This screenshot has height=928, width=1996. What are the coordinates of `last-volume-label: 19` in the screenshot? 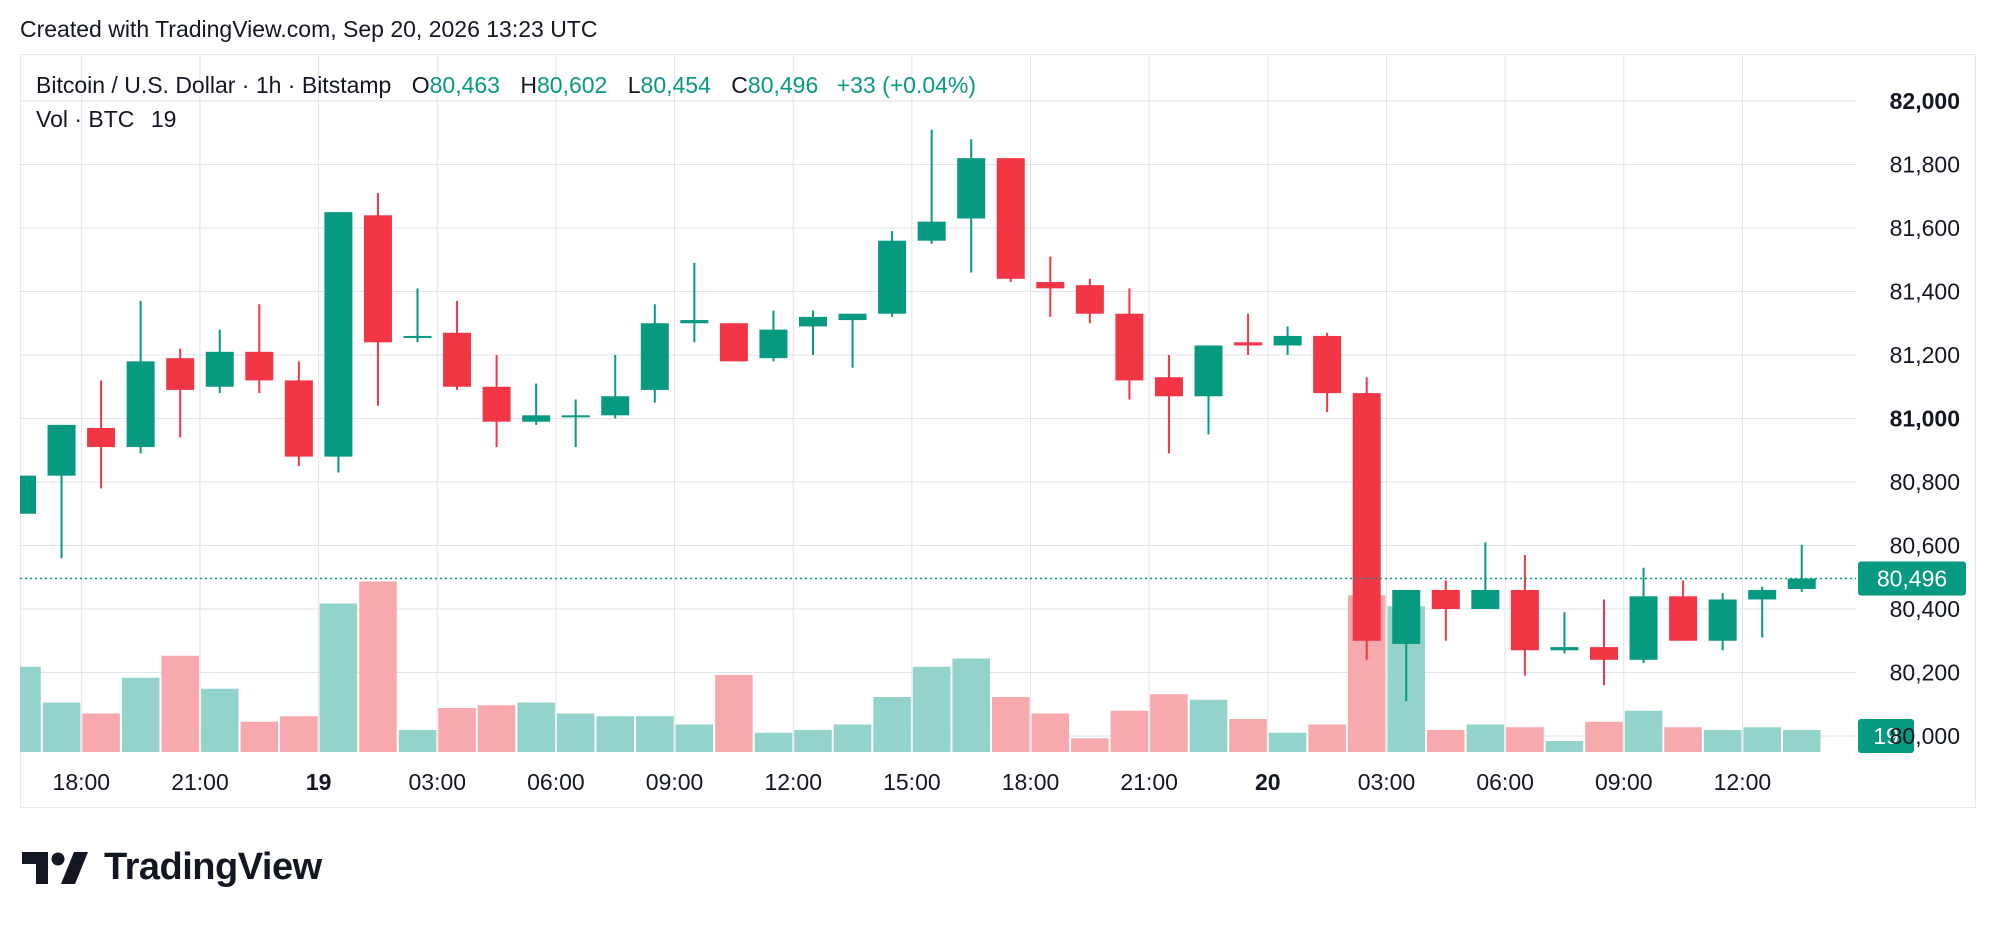 It's located at (1886, 736).